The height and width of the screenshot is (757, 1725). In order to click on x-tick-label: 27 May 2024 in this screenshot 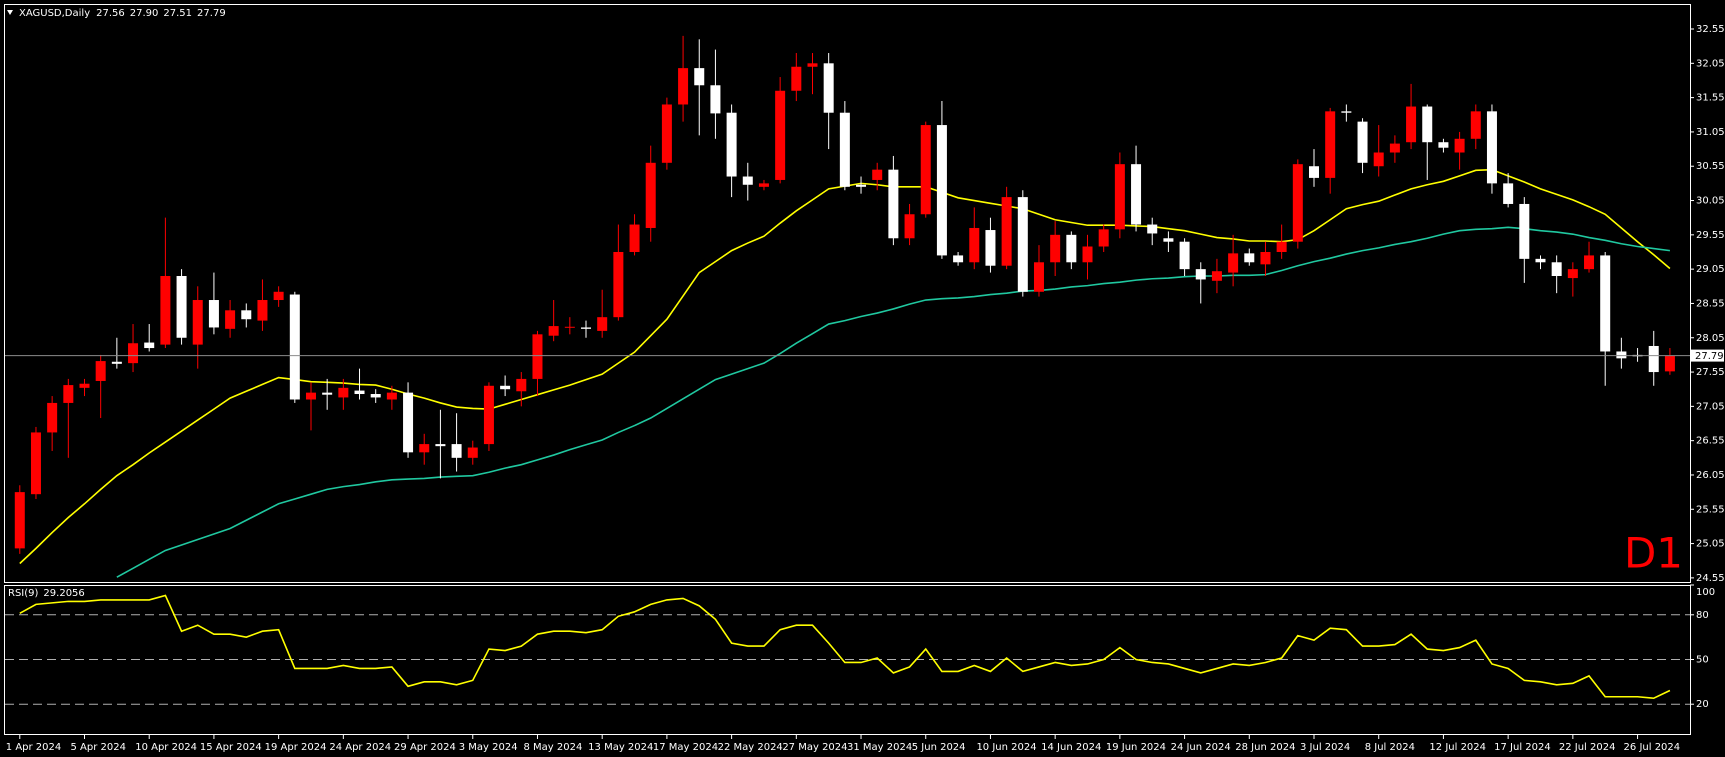, I will do `click(814, 747)`.